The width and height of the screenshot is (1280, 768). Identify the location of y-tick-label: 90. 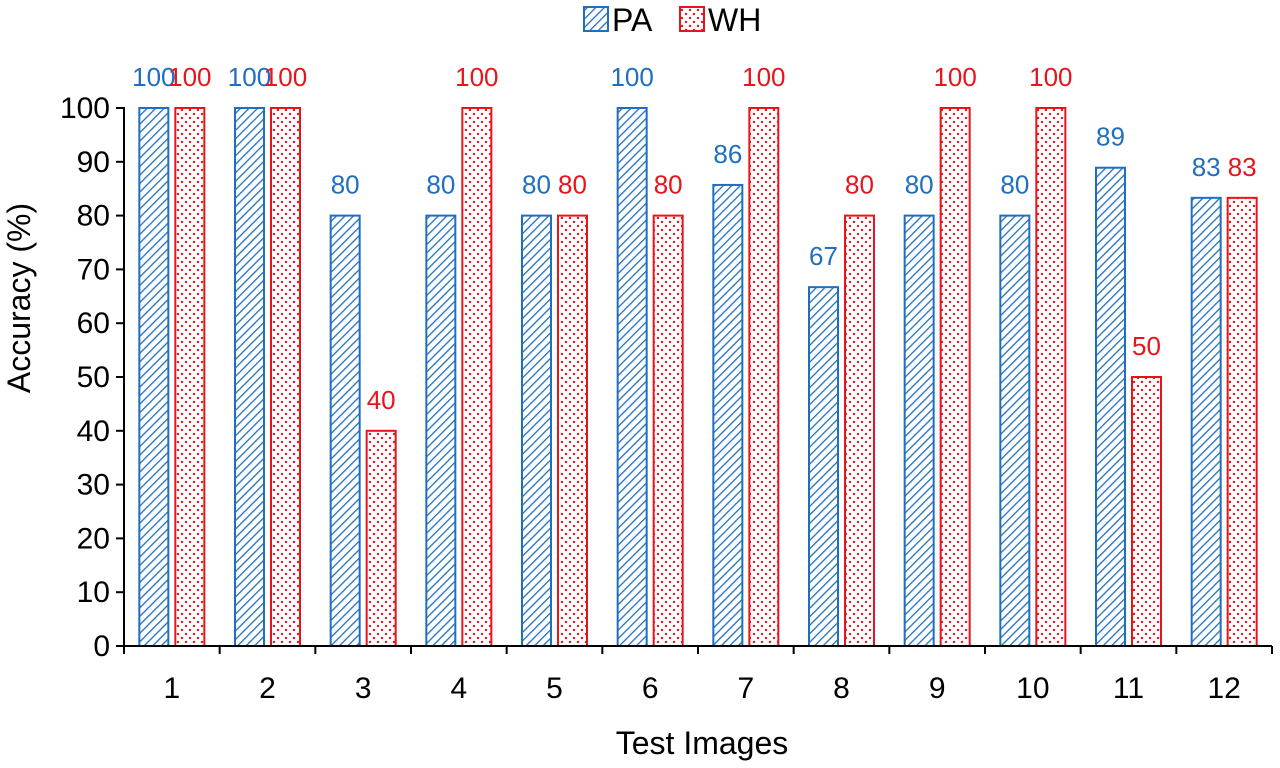
(93, 162).